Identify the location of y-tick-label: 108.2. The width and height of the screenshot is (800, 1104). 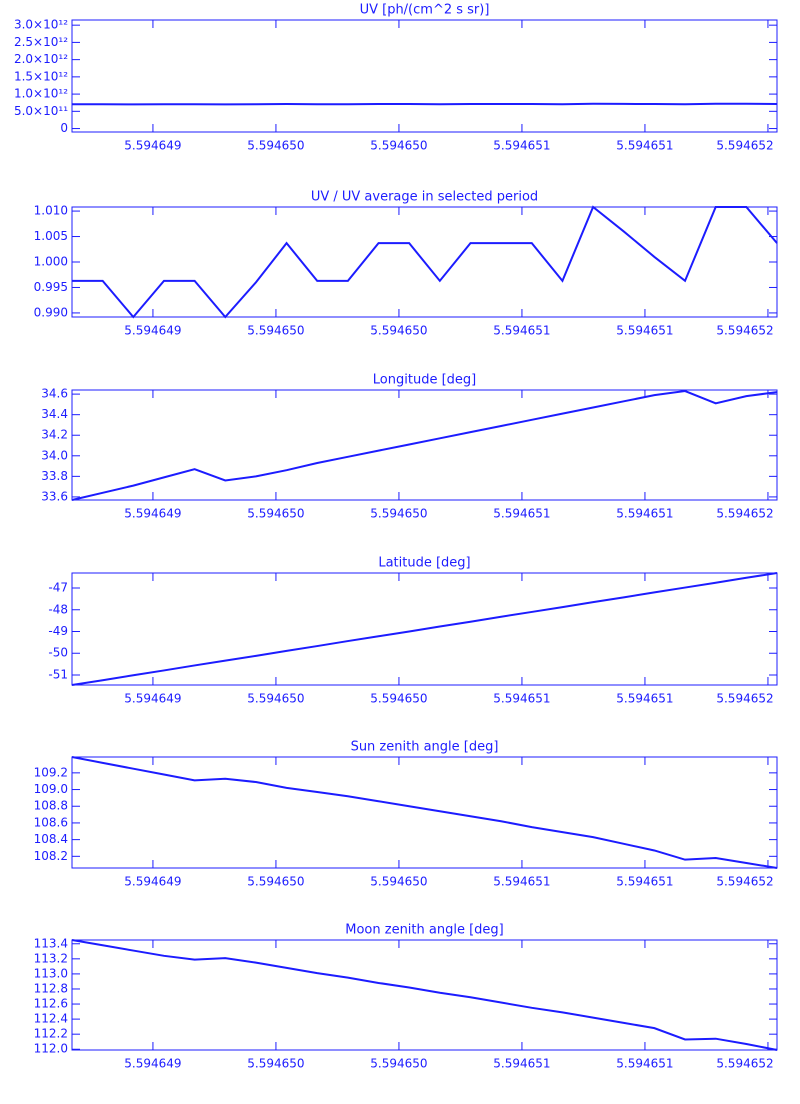
(51, 856).